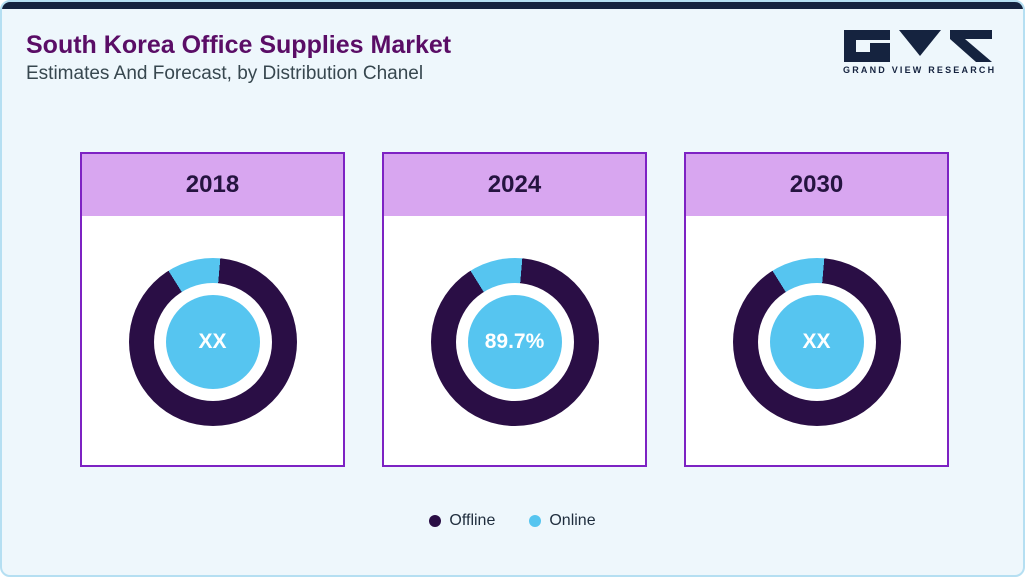 The width and height of the screenshot is (1025, 577). I want to click on legend-label-online: Online, so click(572, 520).